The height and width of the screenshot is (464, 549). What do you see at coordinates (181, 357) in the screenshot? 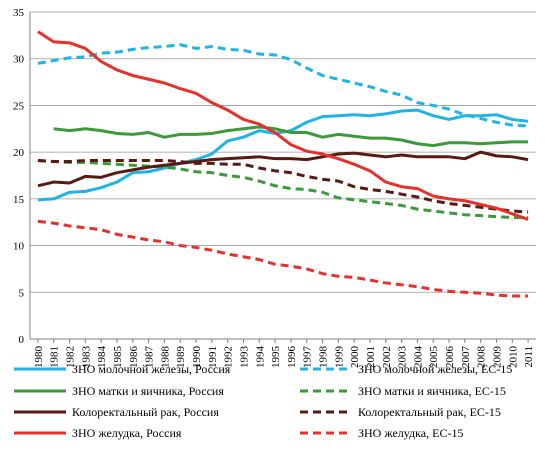
I see `x-tick-label: 1989` at bounding box center [181, 357].